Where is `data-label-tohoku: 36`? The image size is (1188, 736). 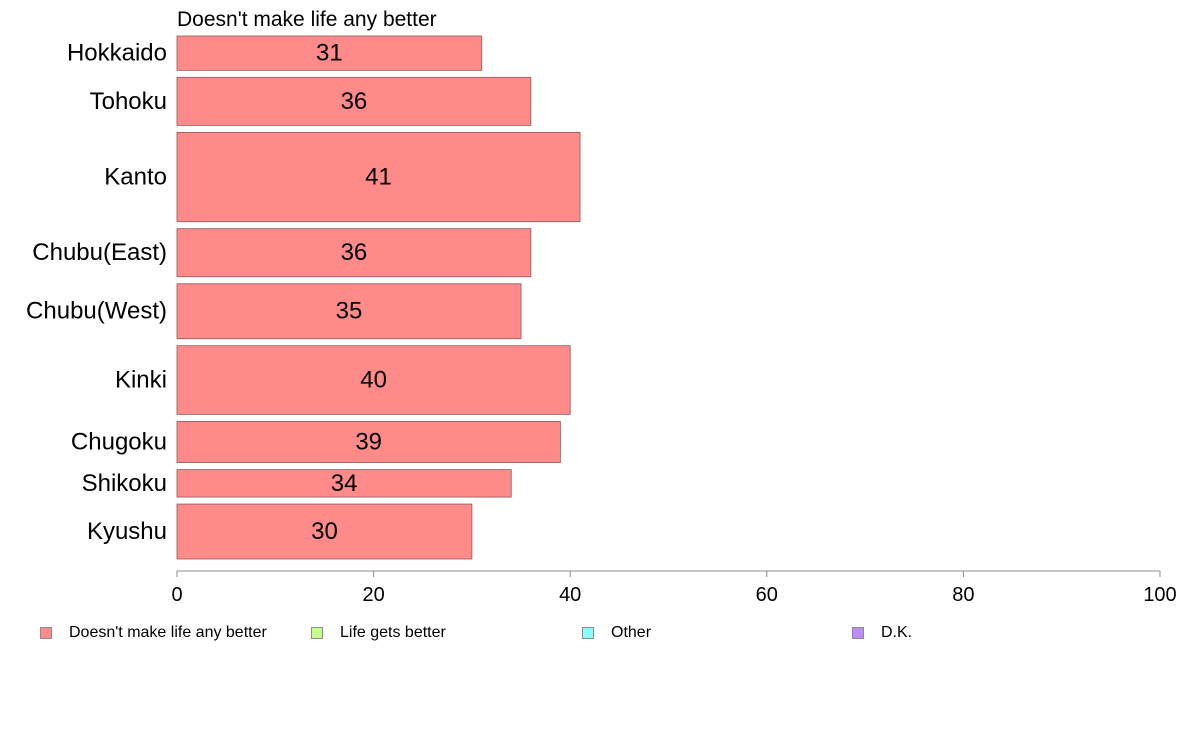
data-label-tohoku: 36 is located at coordinates (354, 101).